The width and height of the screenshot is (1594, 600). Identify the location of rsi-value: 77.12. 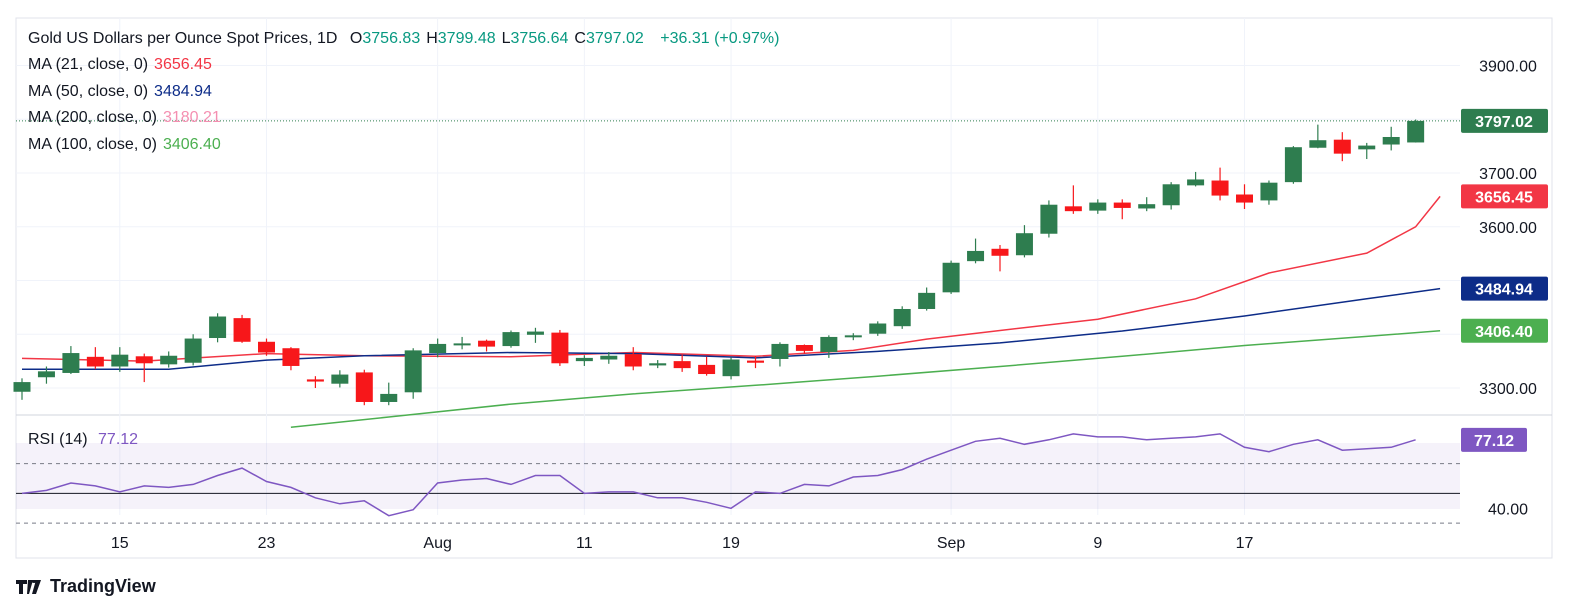
(118, 439).